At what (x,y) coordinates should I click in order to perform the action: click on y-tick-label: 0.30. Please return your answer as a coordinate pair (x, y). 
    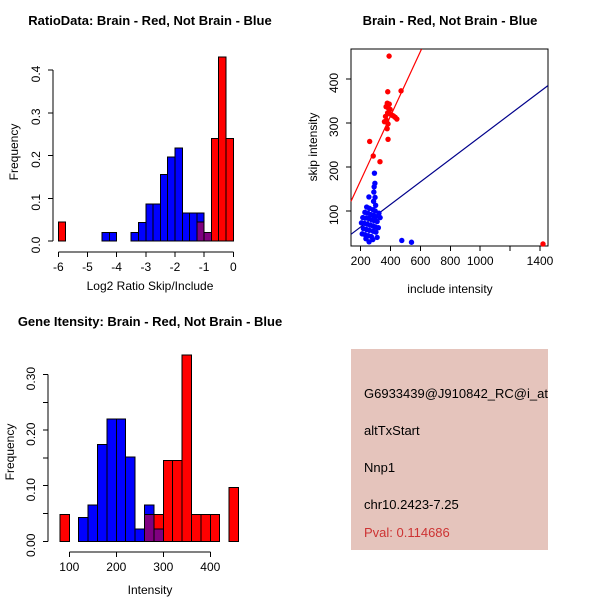
    Looking at the image, I should click on (31, 379).